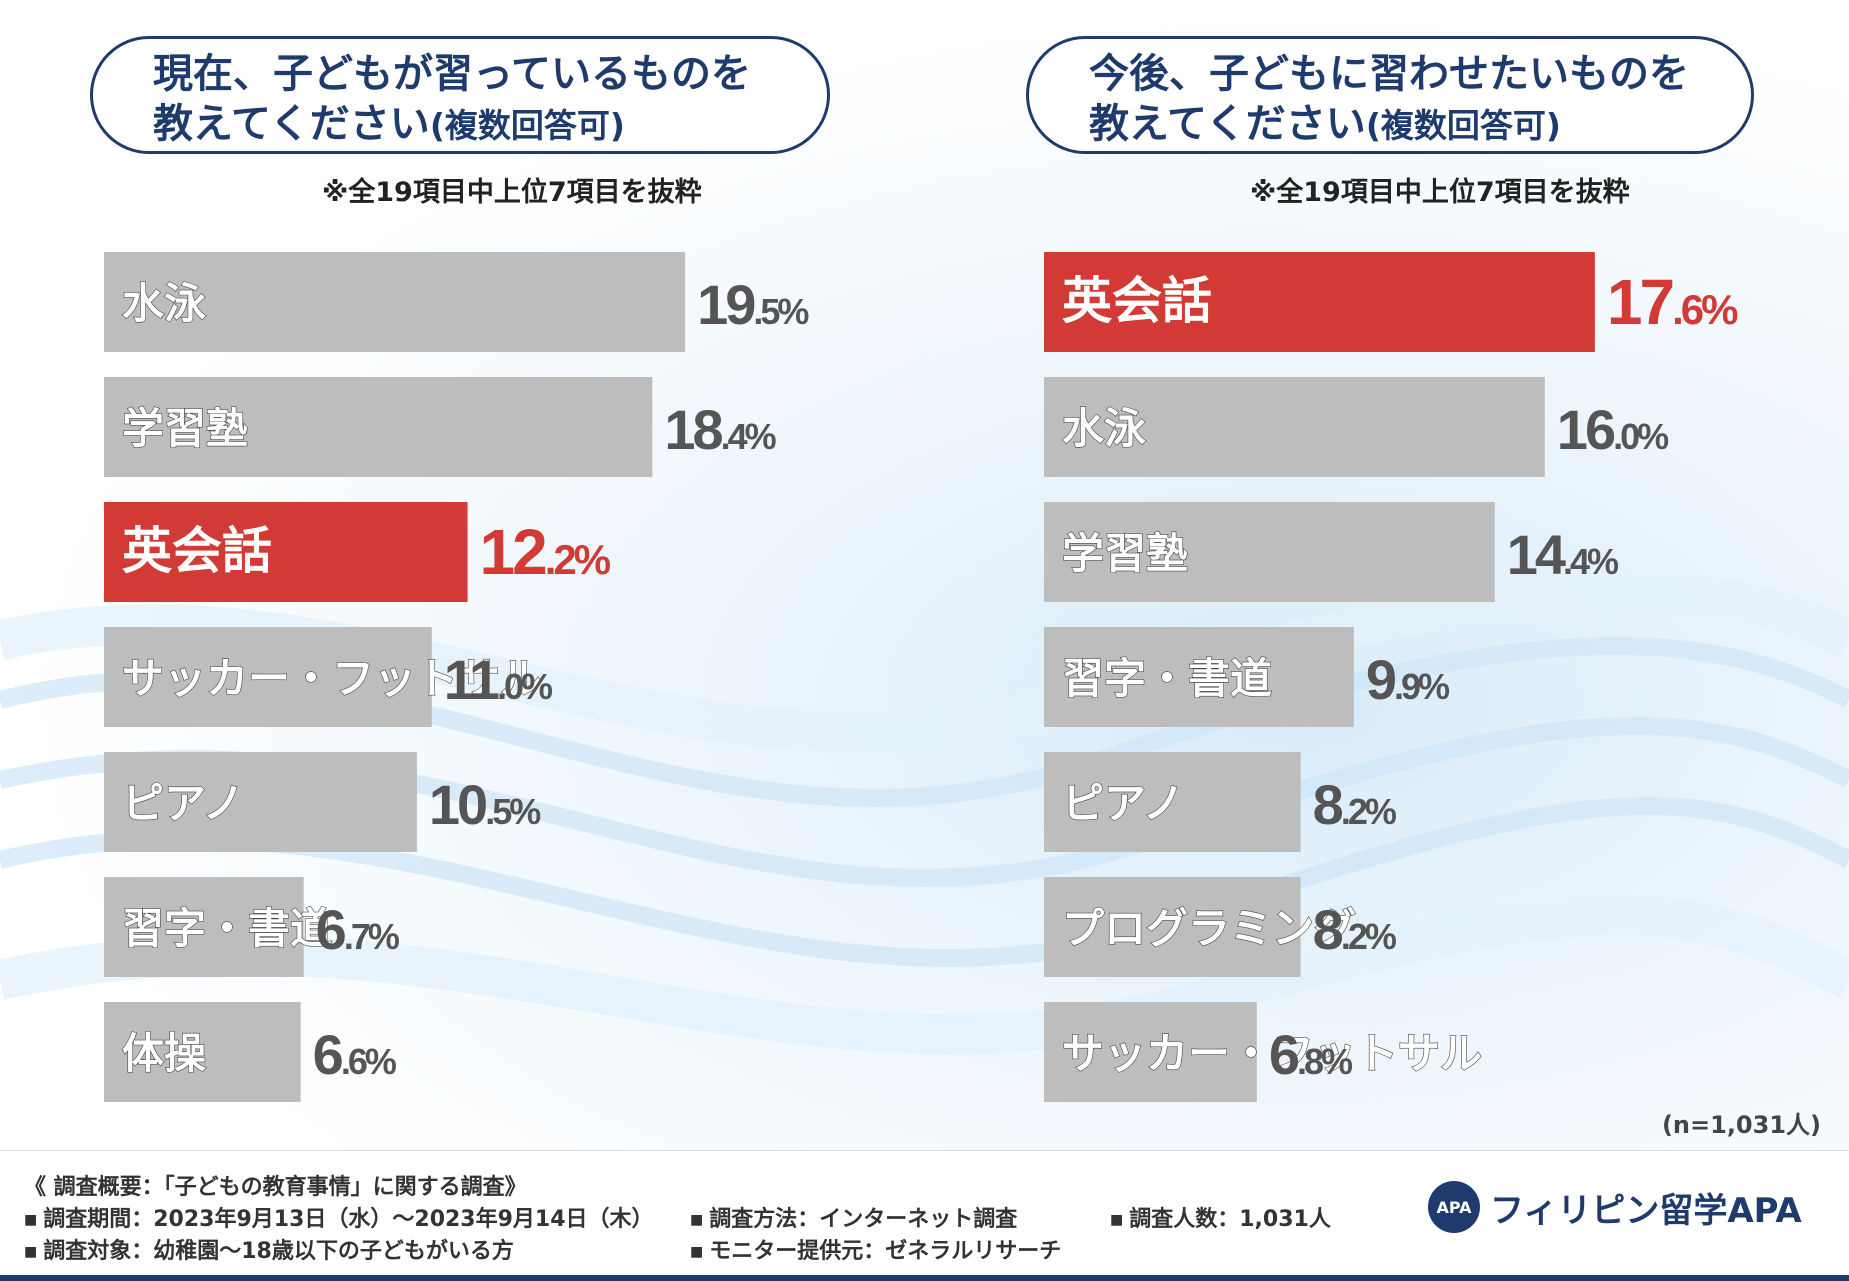  I want to click on survey-provider: ■ モニター提供元：ゼネラルリサーチ, so click(875, 1249).